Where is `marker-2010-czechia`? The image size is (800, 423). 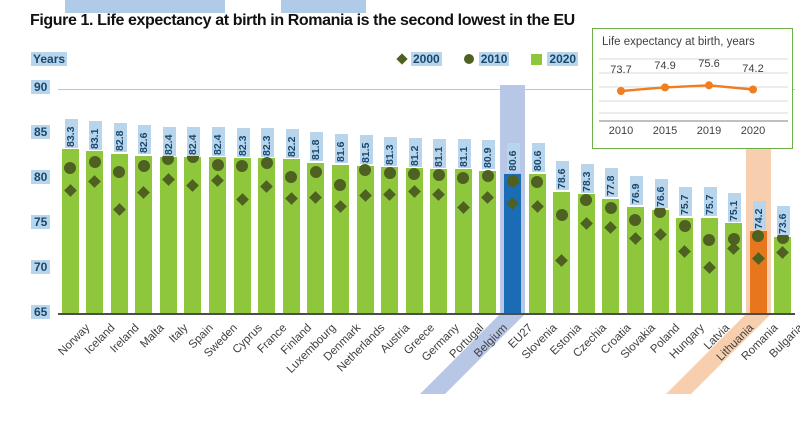
marker-2010-czechia is located at coordinates (586, 199).